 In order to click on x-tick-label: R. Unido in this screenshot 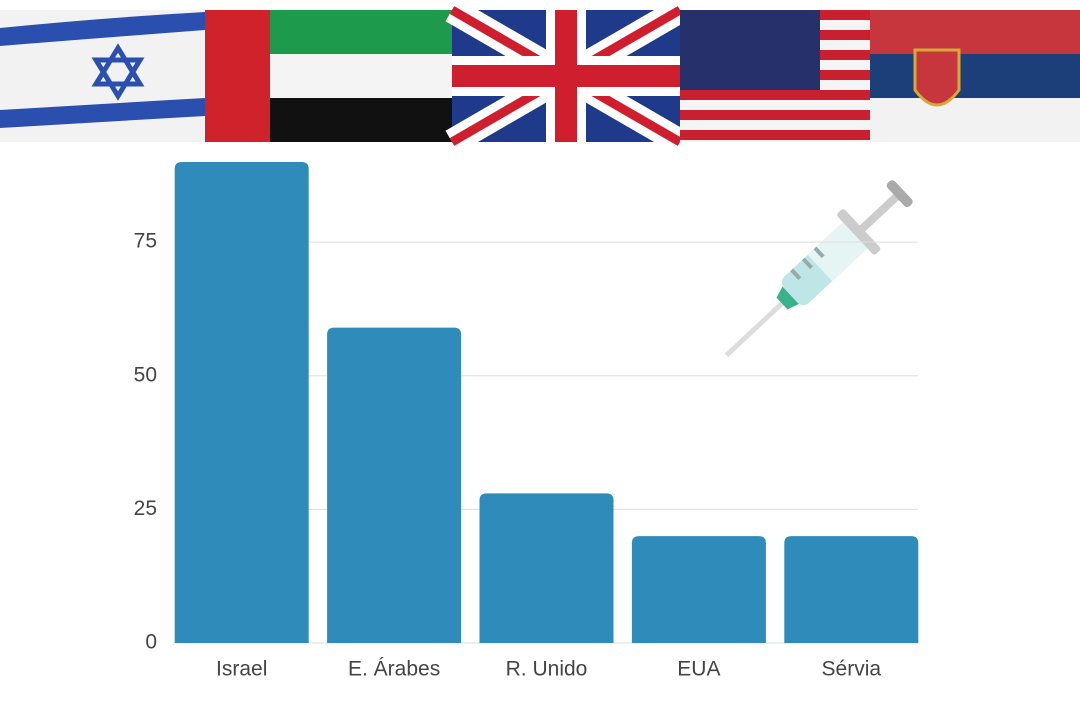, I will do `click(547, 669)`.